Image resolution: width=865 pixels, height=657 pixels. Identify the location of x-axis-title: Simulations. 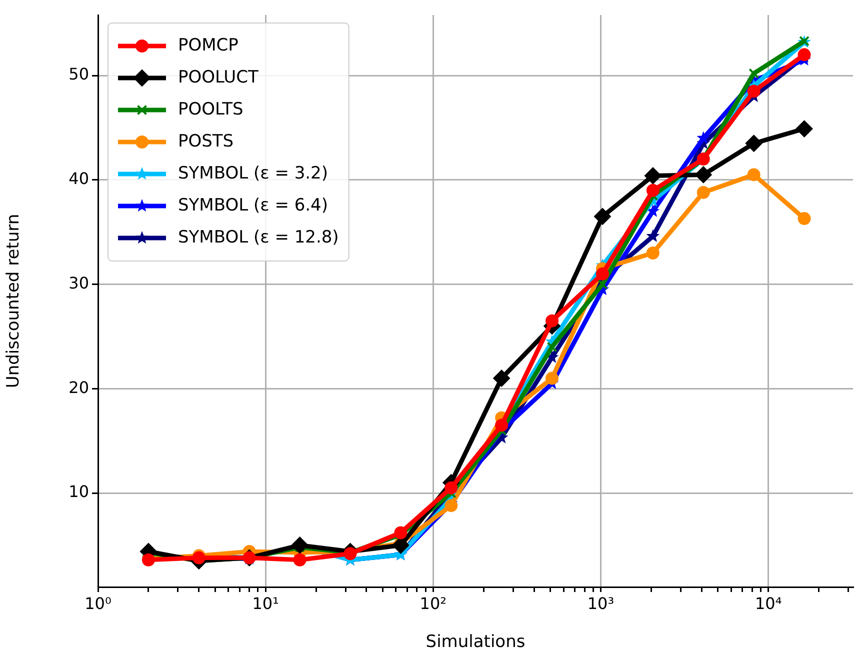
(476, 642).